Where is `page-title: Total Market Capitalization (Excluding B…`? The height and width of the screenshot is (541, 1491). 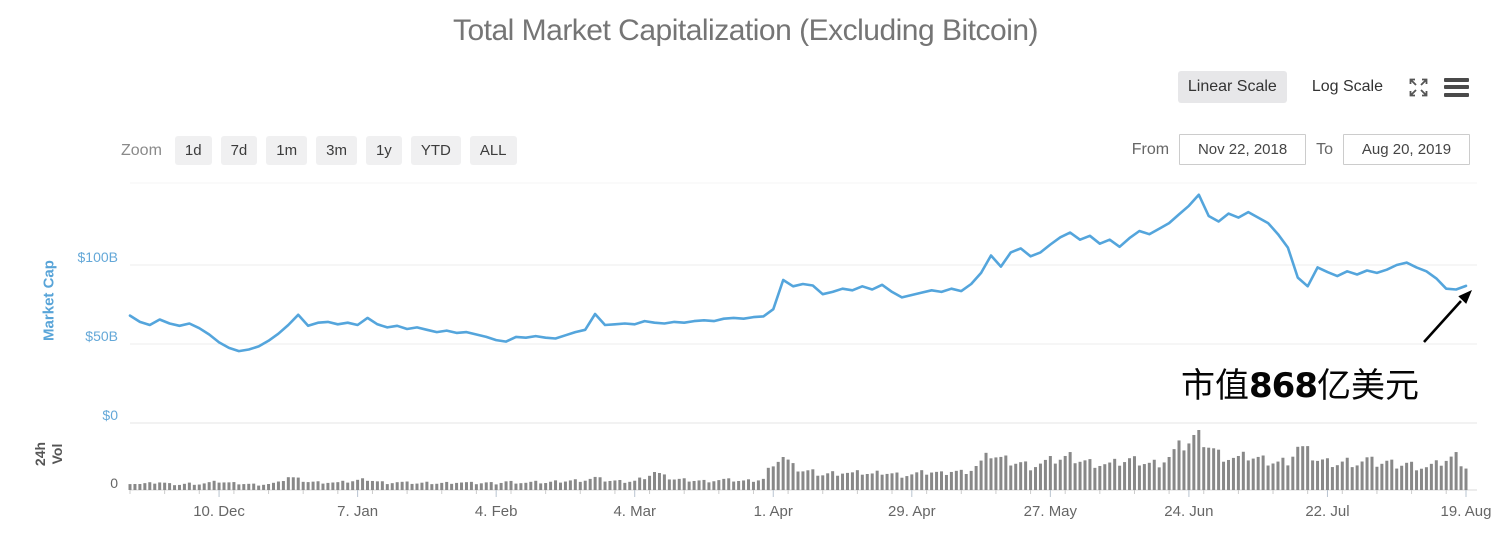
page-title: Total Market Capitalization (Excluding B… is located at coordinates (745, 30).